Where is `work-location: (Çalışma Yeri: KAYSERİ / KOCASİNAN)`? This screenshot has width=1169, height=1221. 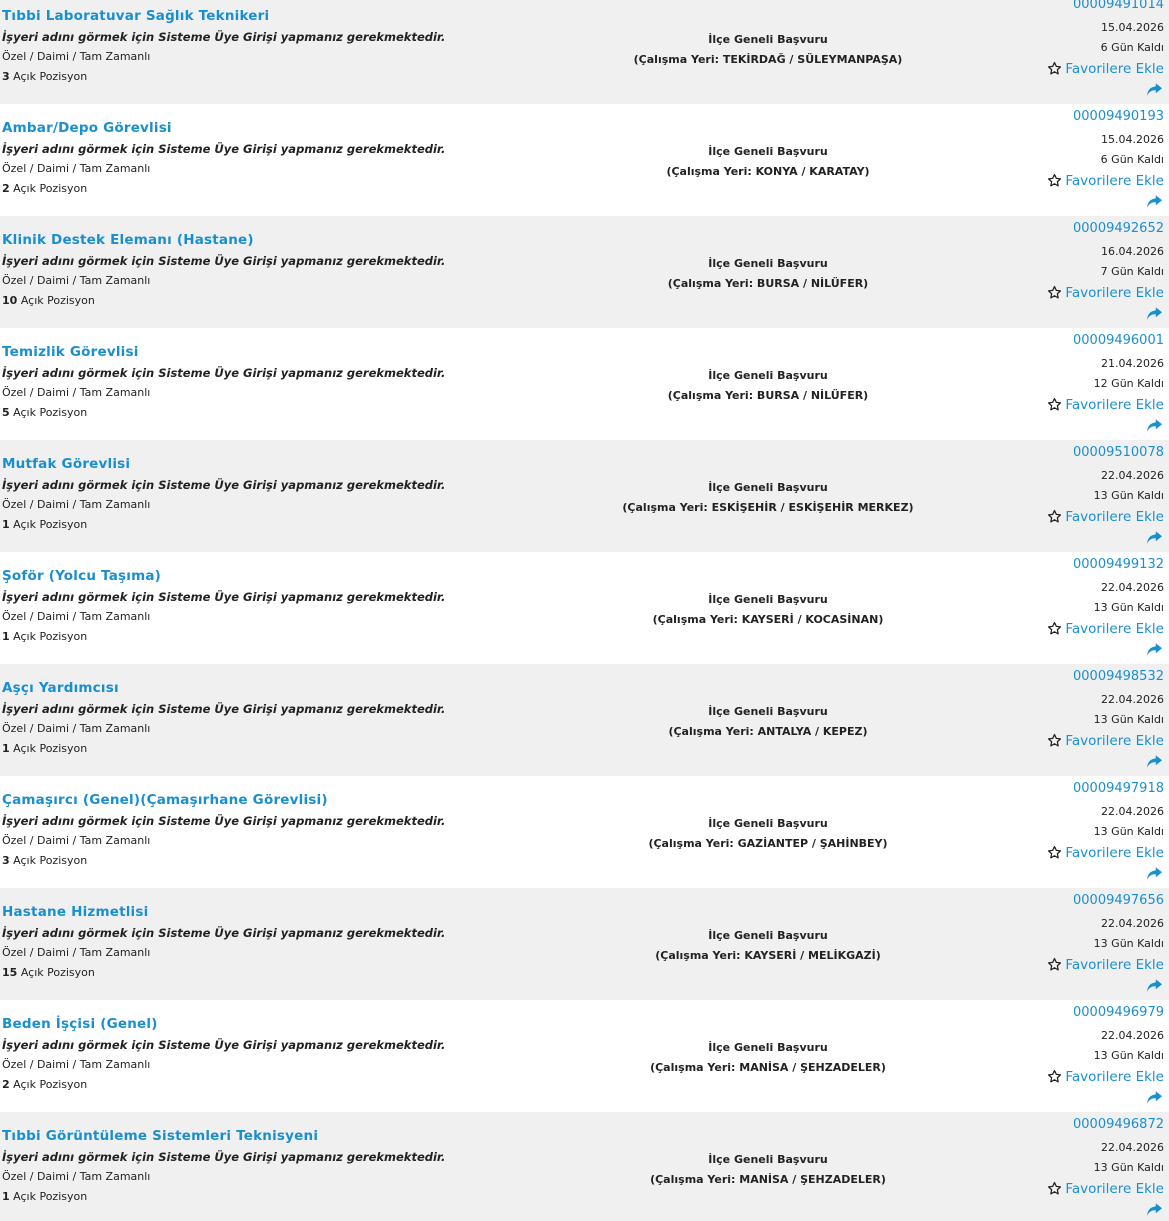
work-location: (Çalışma Yeri: KAYSERİ / KOCASİNAN) is located at coordinates (768, 619).